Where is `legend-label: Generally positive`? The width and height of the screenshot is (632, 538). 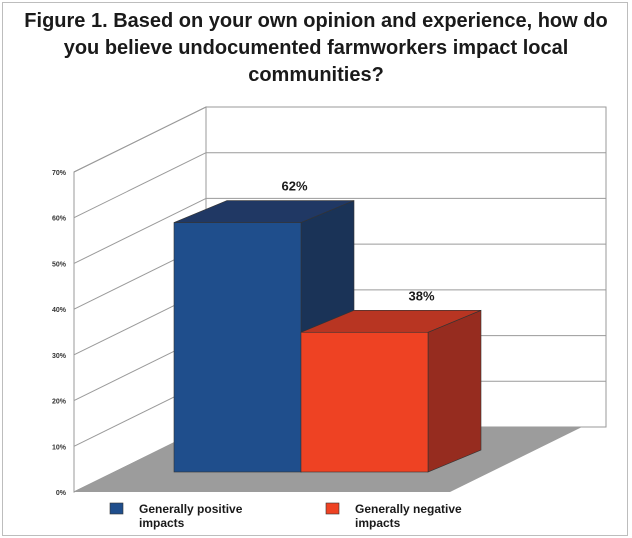 legend-label: Generally positive is located at coordinates (191, 509).